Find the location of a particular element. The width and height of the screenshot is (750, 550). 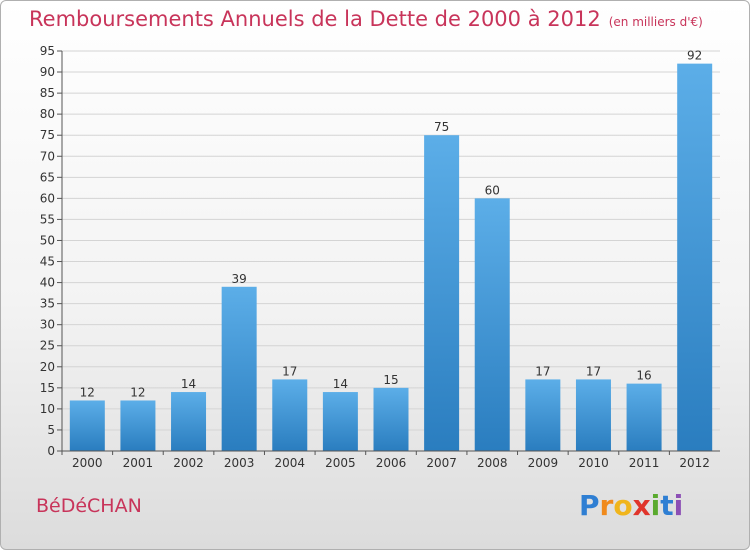

bar-2007 is located at coordinates (442, 293).